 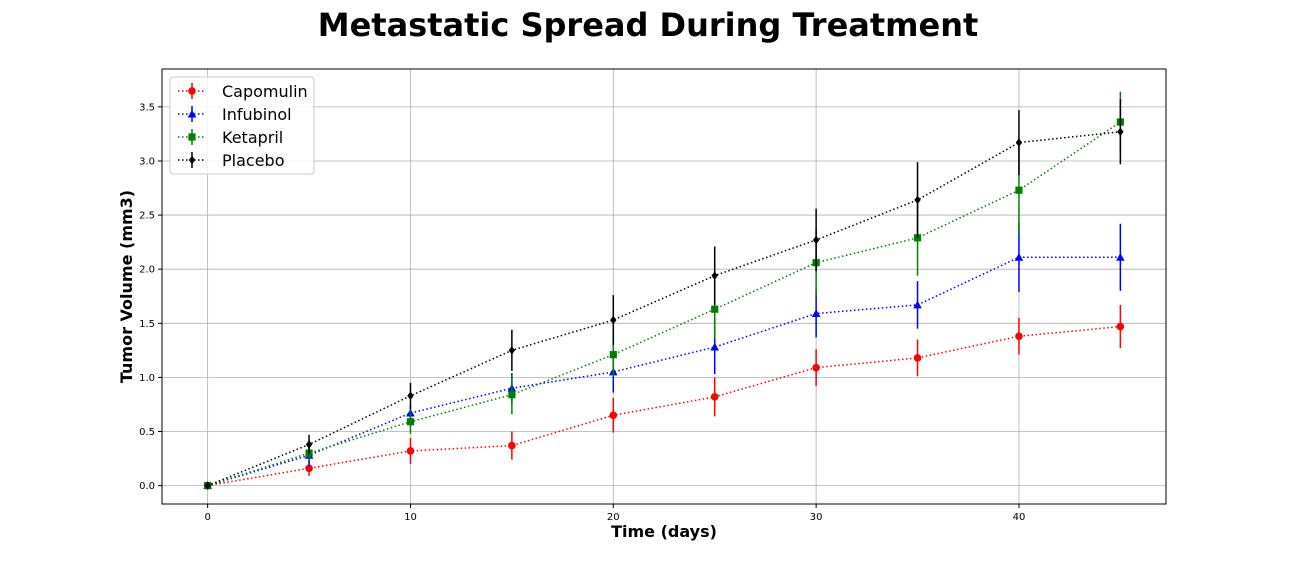 I want to click on x-tick-label: 30, so click(x=816, y=517).